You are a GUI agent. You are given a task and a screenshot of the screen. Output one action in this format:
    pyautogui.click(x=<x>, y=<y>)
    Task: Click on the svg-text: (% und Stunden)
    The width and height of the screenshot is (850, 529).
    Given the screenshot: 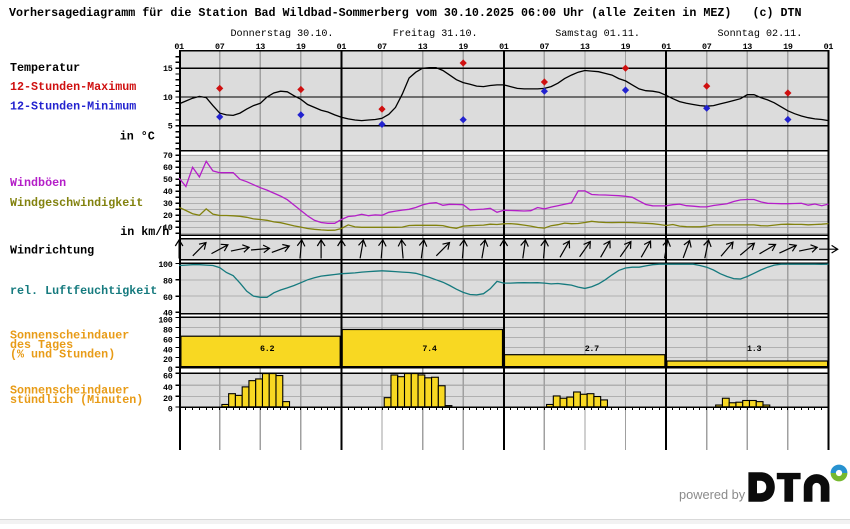 What is the action you would take?
    pyautogui.click(x=62, y=355)
    